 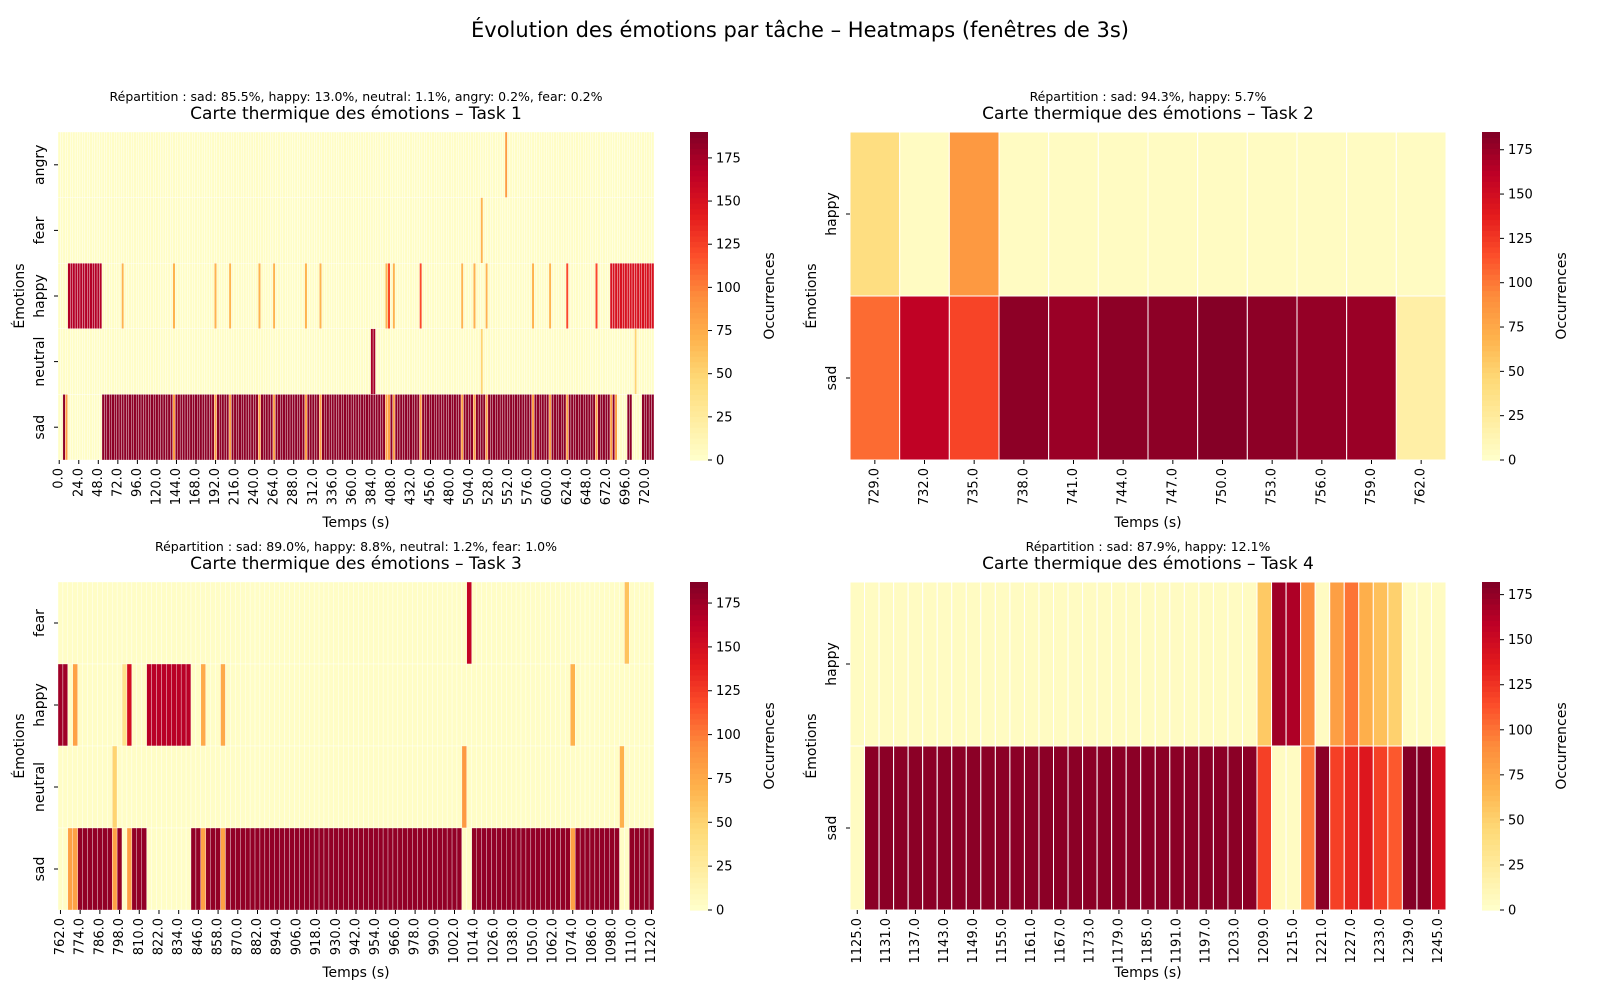 What do you see at coordinates (720, 461) in the screenshot?
I see `colorbar-tick-label: 0` at bounding box center [720, 461].